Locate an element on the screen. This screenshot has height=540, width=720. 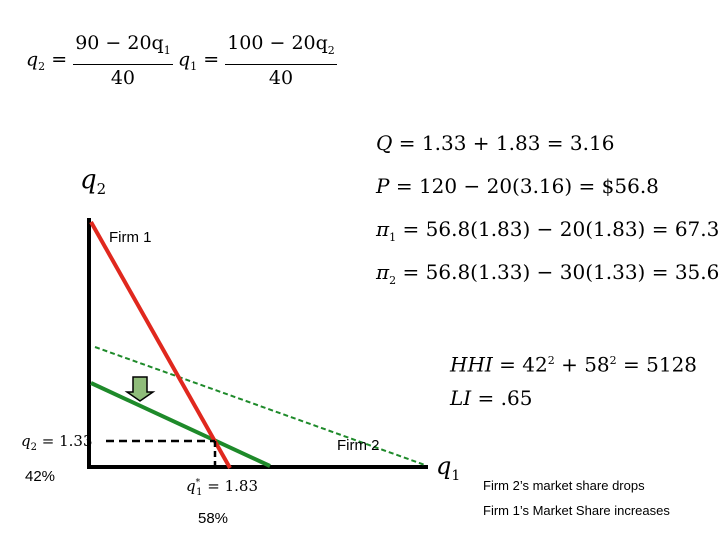
reaction-function-firm1: q1 = 100 − 20q2 40 is located at coordinates (257, 60).